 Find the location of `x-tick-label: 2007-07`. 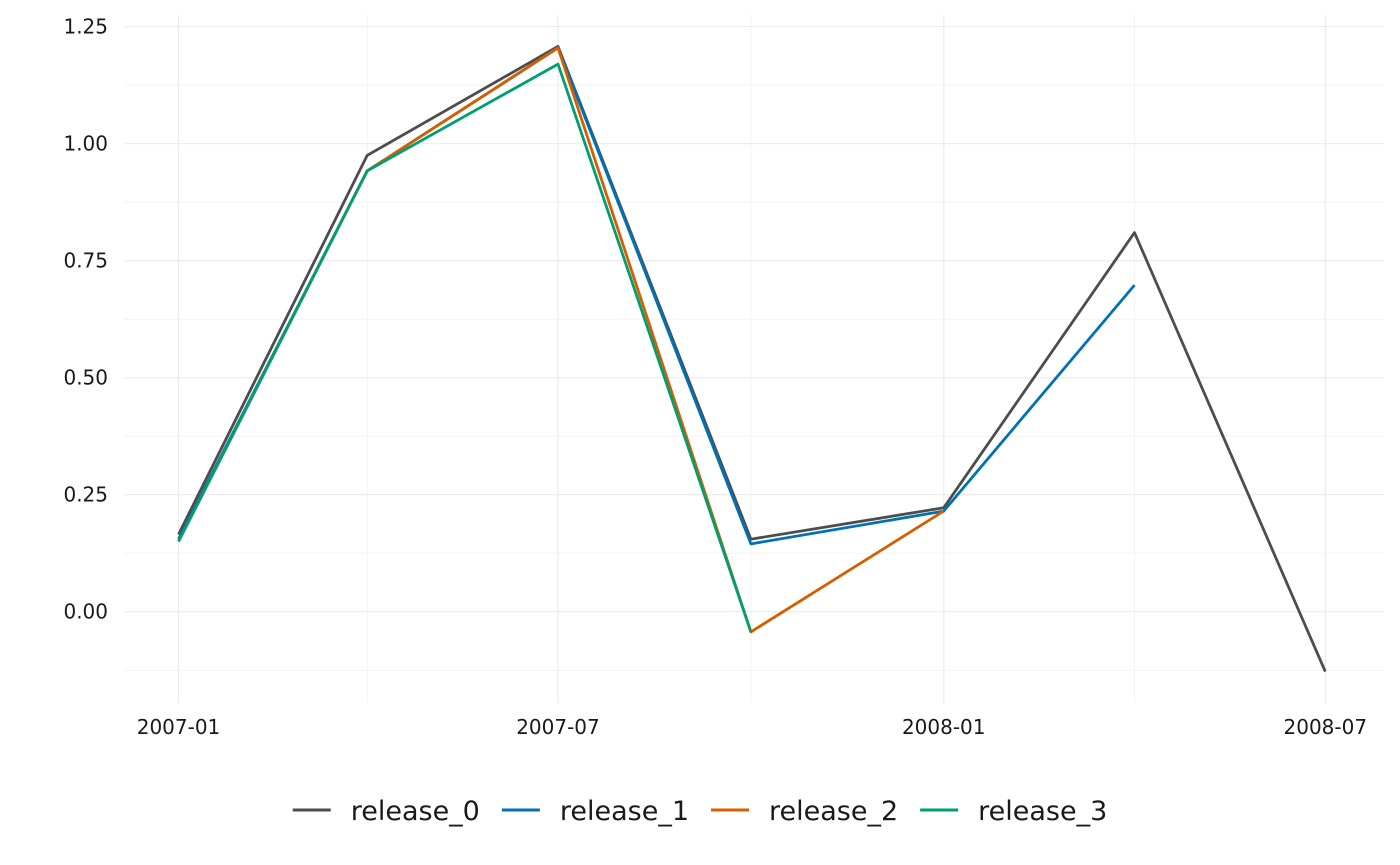

x-tick-label: 2007-07 is located at coordinates (558, 727).